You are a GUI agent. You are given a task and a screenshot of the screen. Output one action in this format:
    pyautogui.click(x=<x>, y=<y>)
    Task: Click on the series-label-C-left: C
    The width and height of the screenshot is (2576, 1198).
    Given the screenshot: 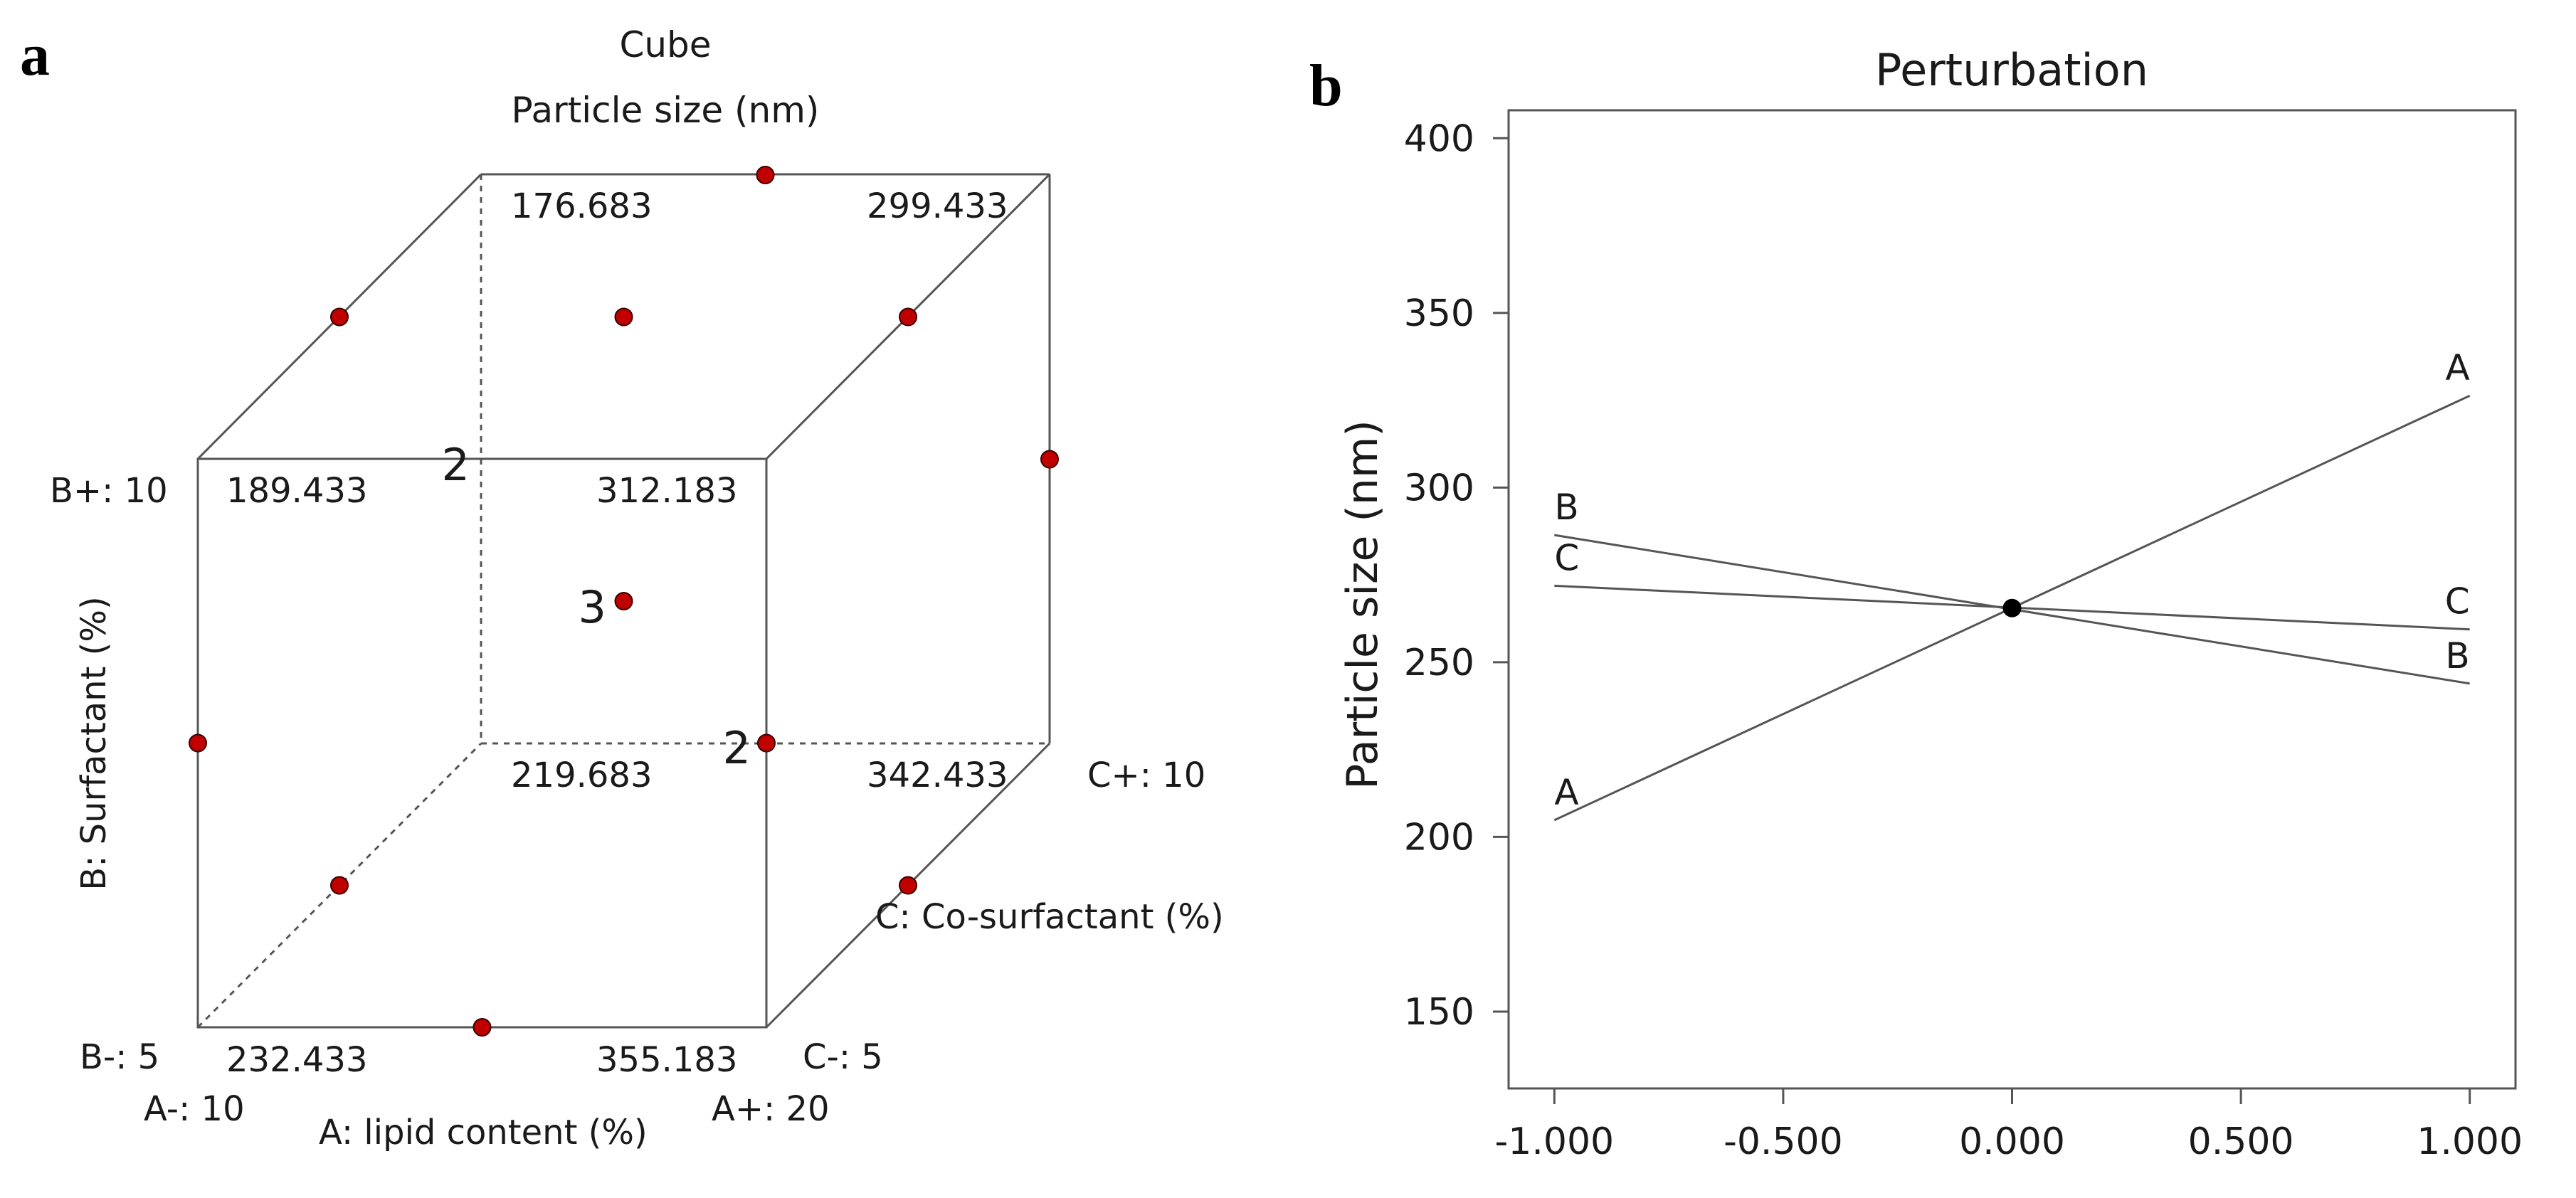 What is the action you would take?
    pyautogui.click(x=1567, y=557)
    